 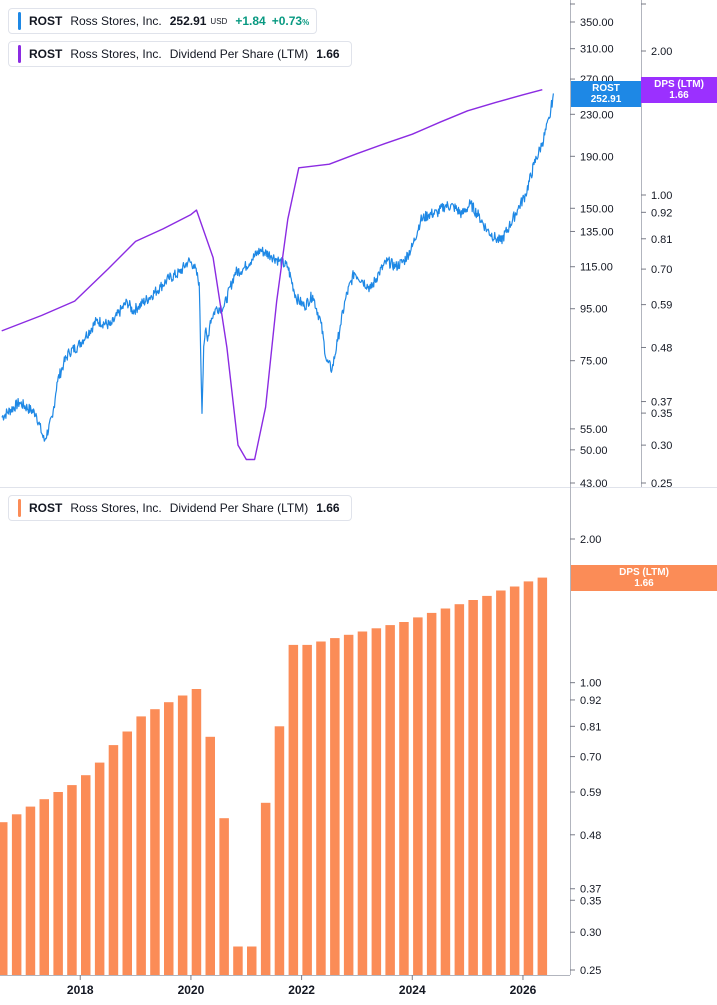 What do you see at coordinates (661, 306) in the screenshot?
I see `dps-axis-label: 0.59` at bounding box center [661, 306].